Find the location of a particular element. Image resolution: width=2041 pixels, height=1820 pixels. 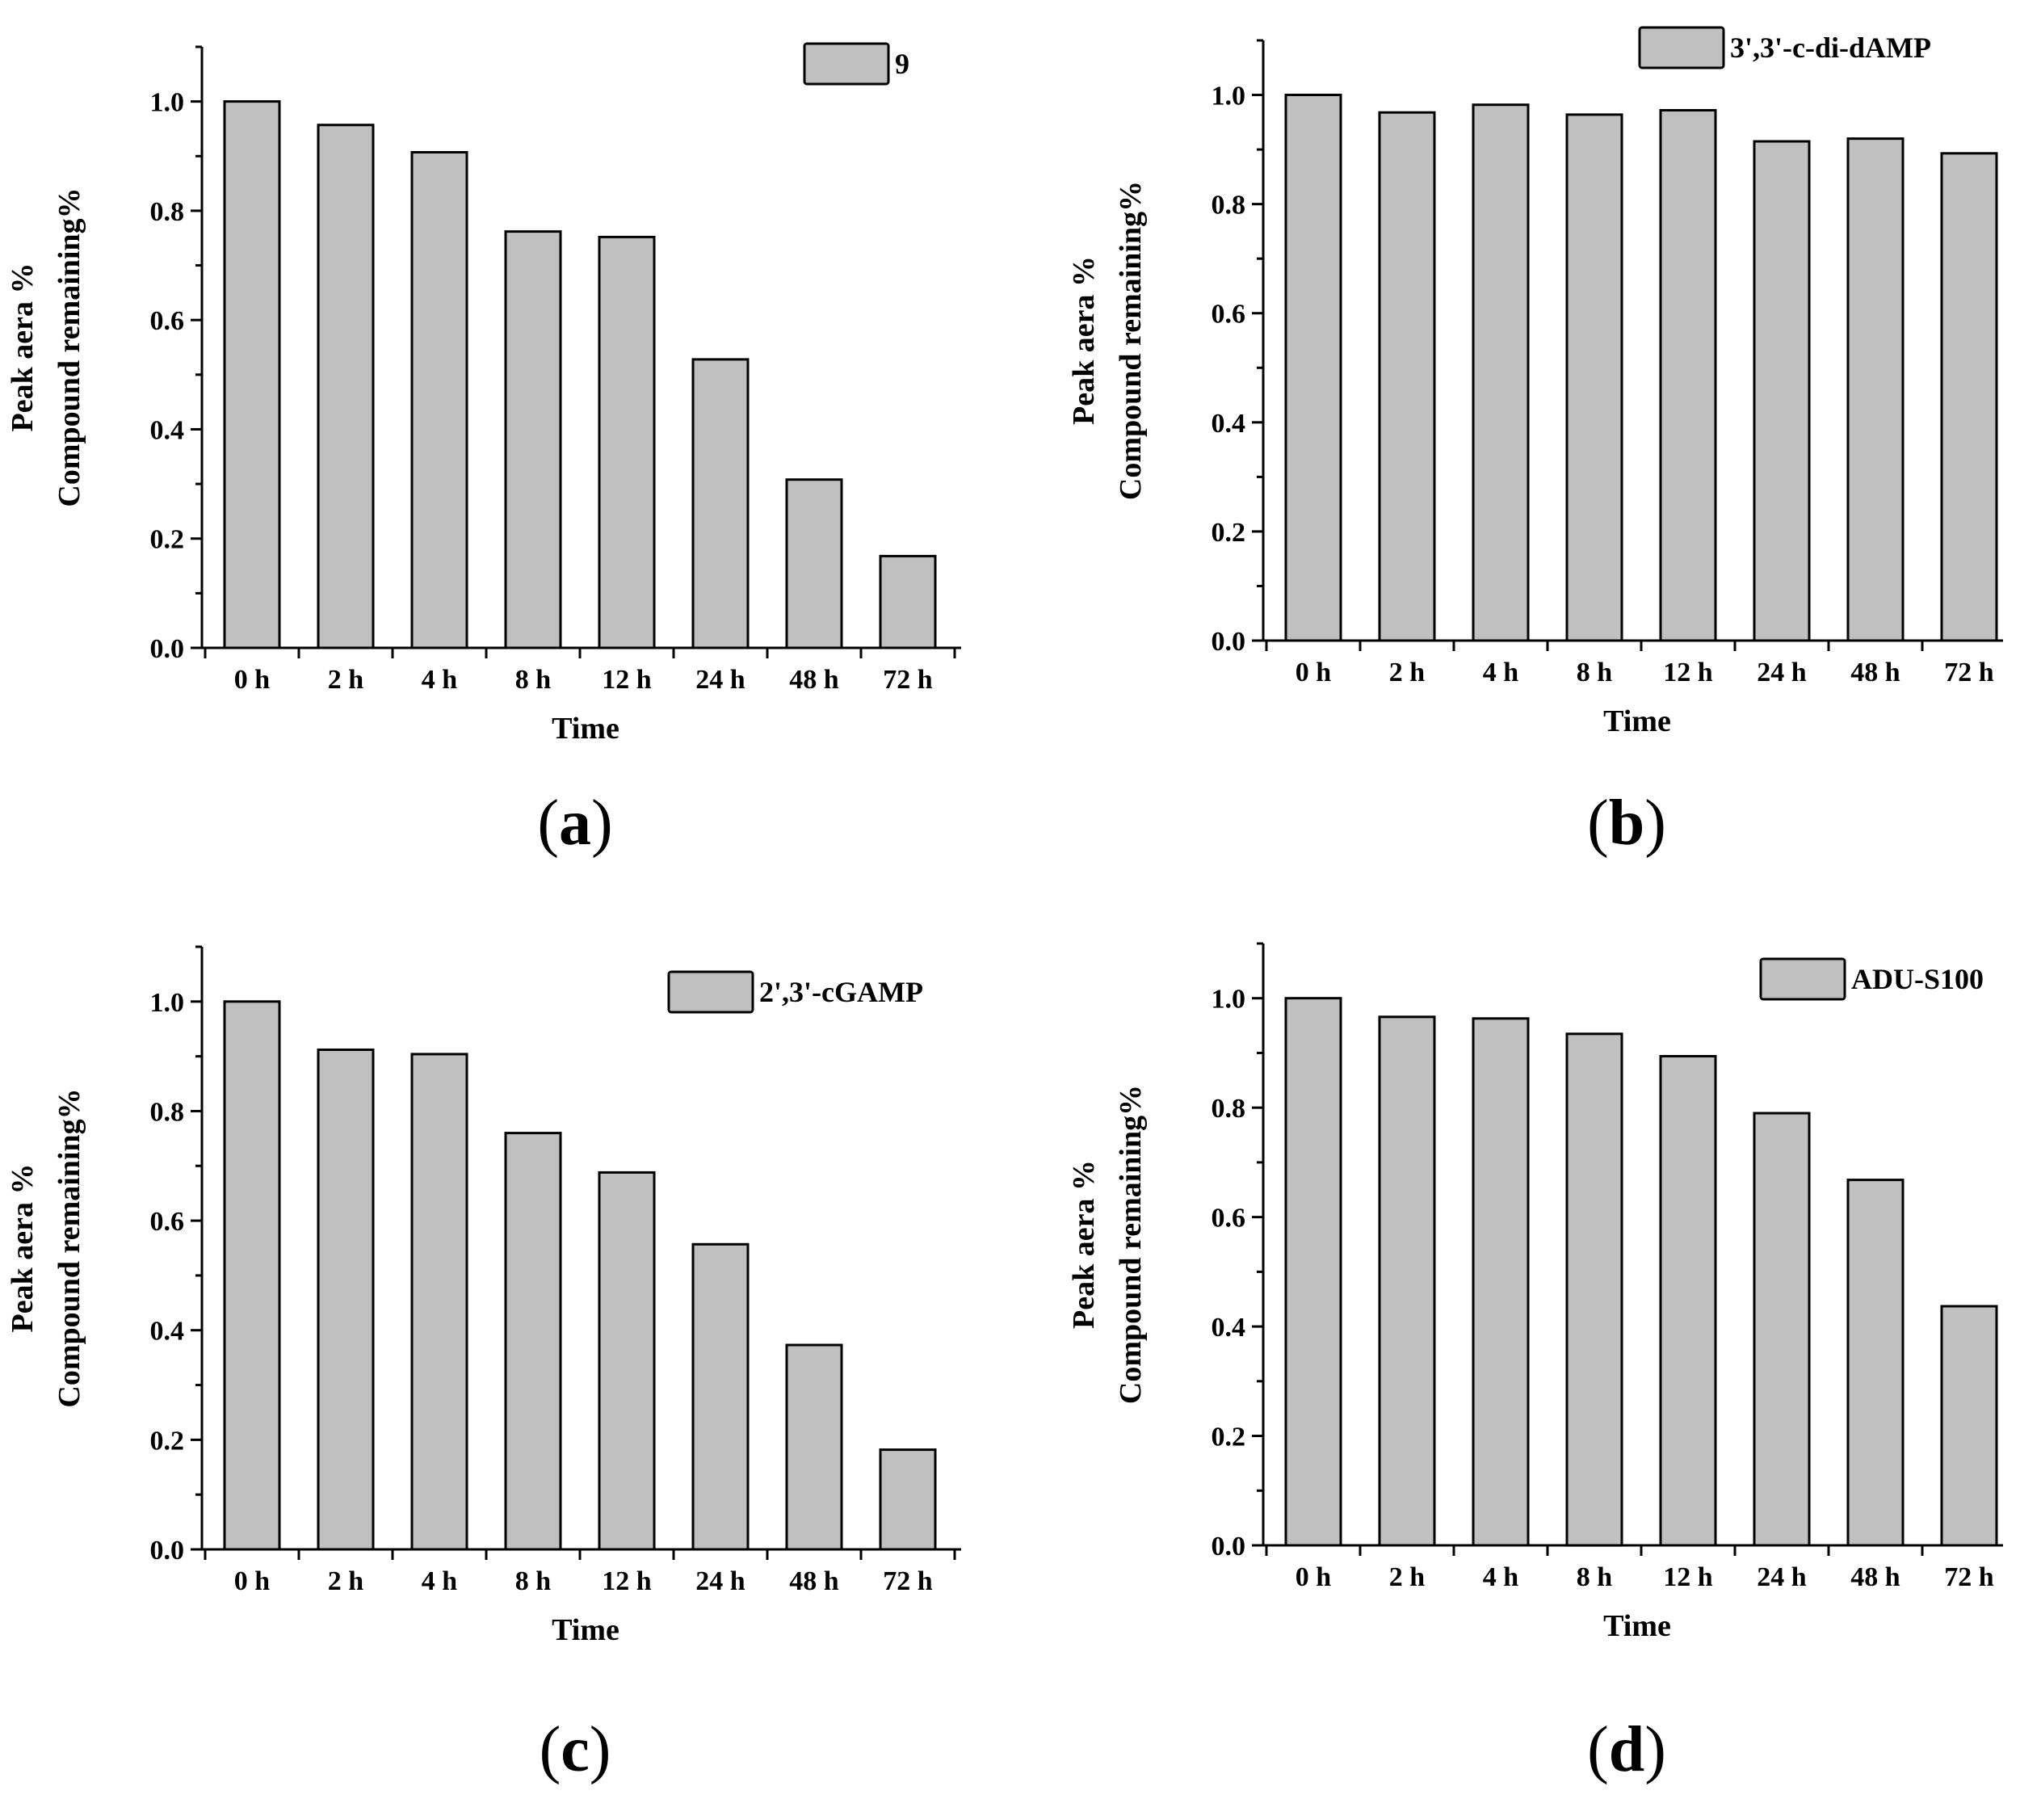

panel-label-letter: c is located at coordinates (575, 1749).